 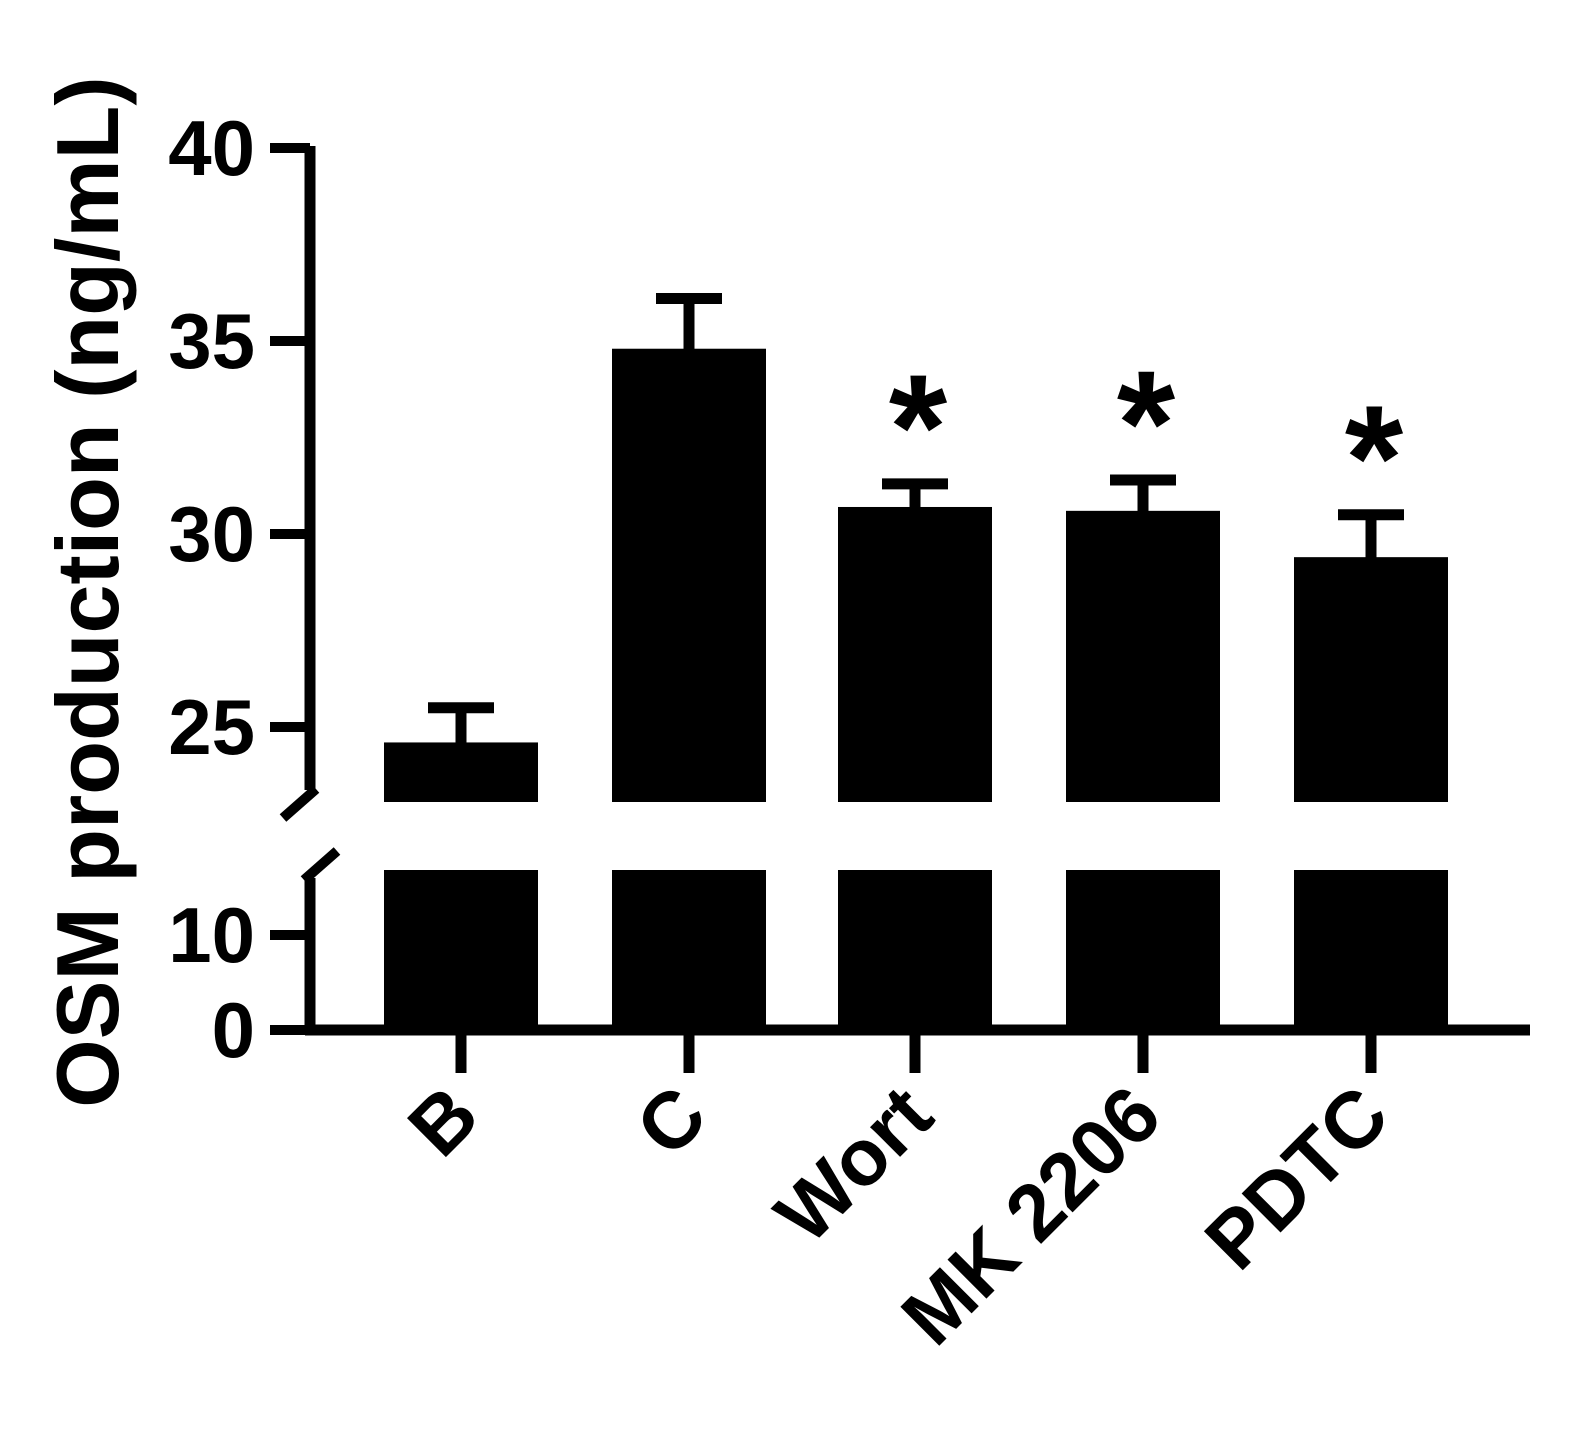 I want to click on y-axis-label: OSM production (ng/mL), so click(x=87, y=591).